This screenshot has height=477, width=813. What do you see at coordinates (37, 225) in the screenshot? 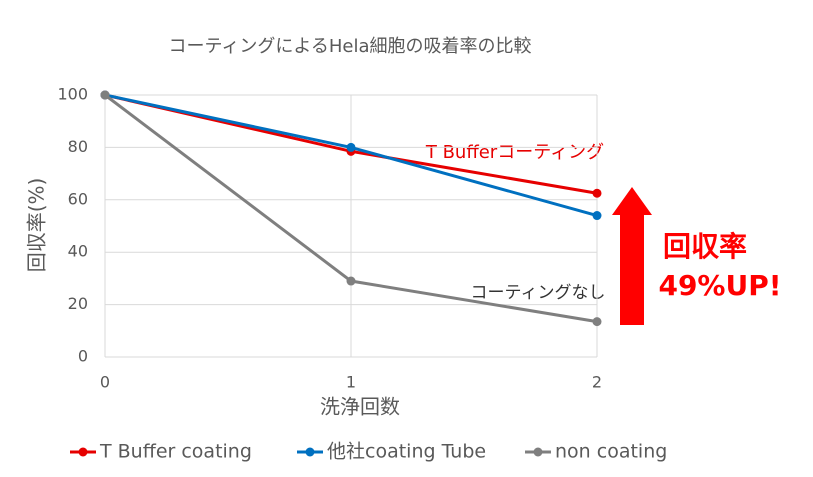
I see `y-axis-label: 回収率(%)` at bounding box center [37, 225].